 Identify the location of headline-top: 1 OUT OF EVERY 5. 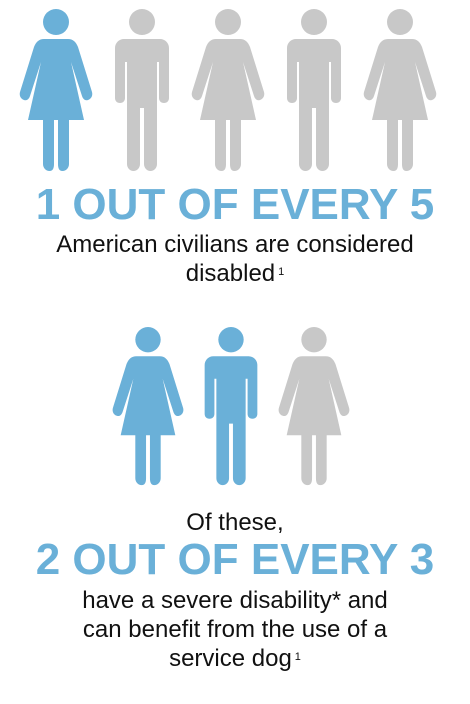
(235, 204).